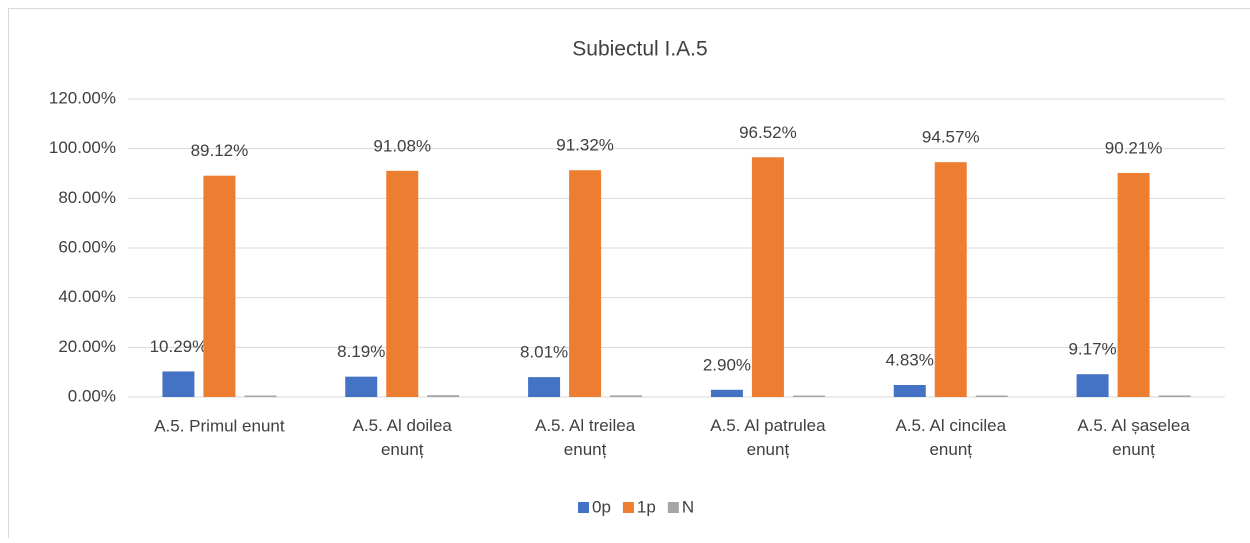 The image size is (1250, 543). What do you see at coordinates (688, 506) in the screenshot?
I see `legend-label: N` at bounding box center [688, 506].